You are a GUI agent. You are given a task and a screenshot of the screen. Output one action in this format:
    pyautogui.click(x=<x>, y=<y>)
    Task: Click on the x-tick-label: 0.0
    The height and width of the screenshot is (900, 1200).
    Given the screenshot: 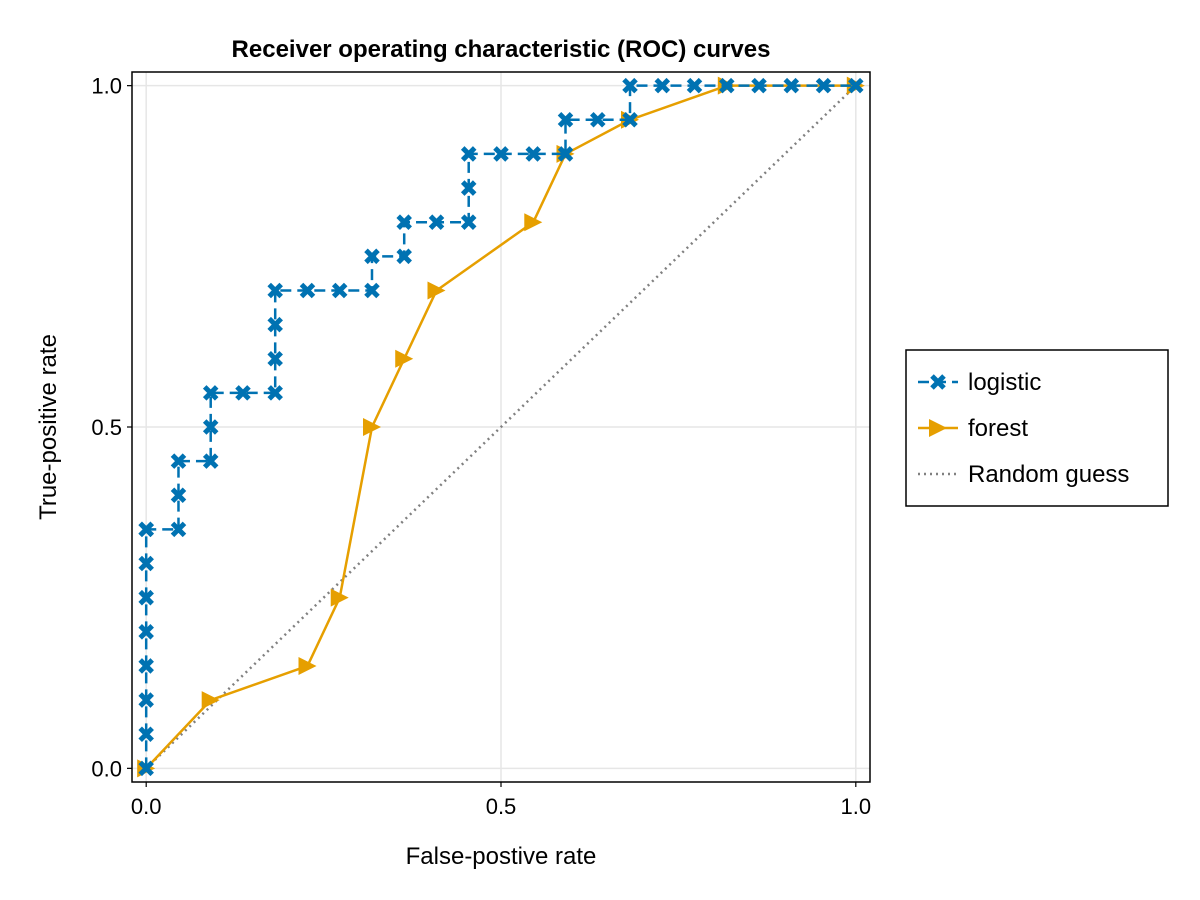 What is the action you would take?
    pyautogui.click(x=146, y=806)
    